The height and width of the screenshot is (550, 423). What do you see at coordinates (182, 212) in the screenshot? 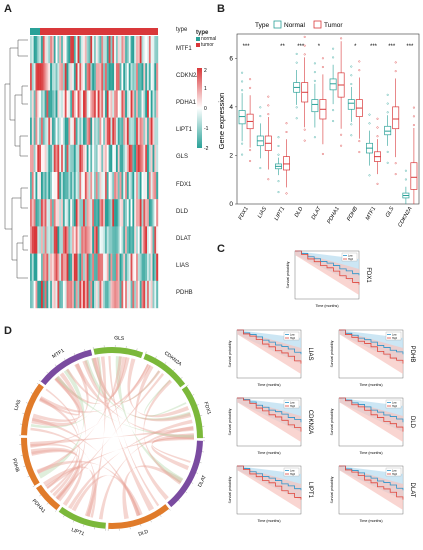
I see `heatmap-gene-label: DLD` at bounding box center [182, 212].